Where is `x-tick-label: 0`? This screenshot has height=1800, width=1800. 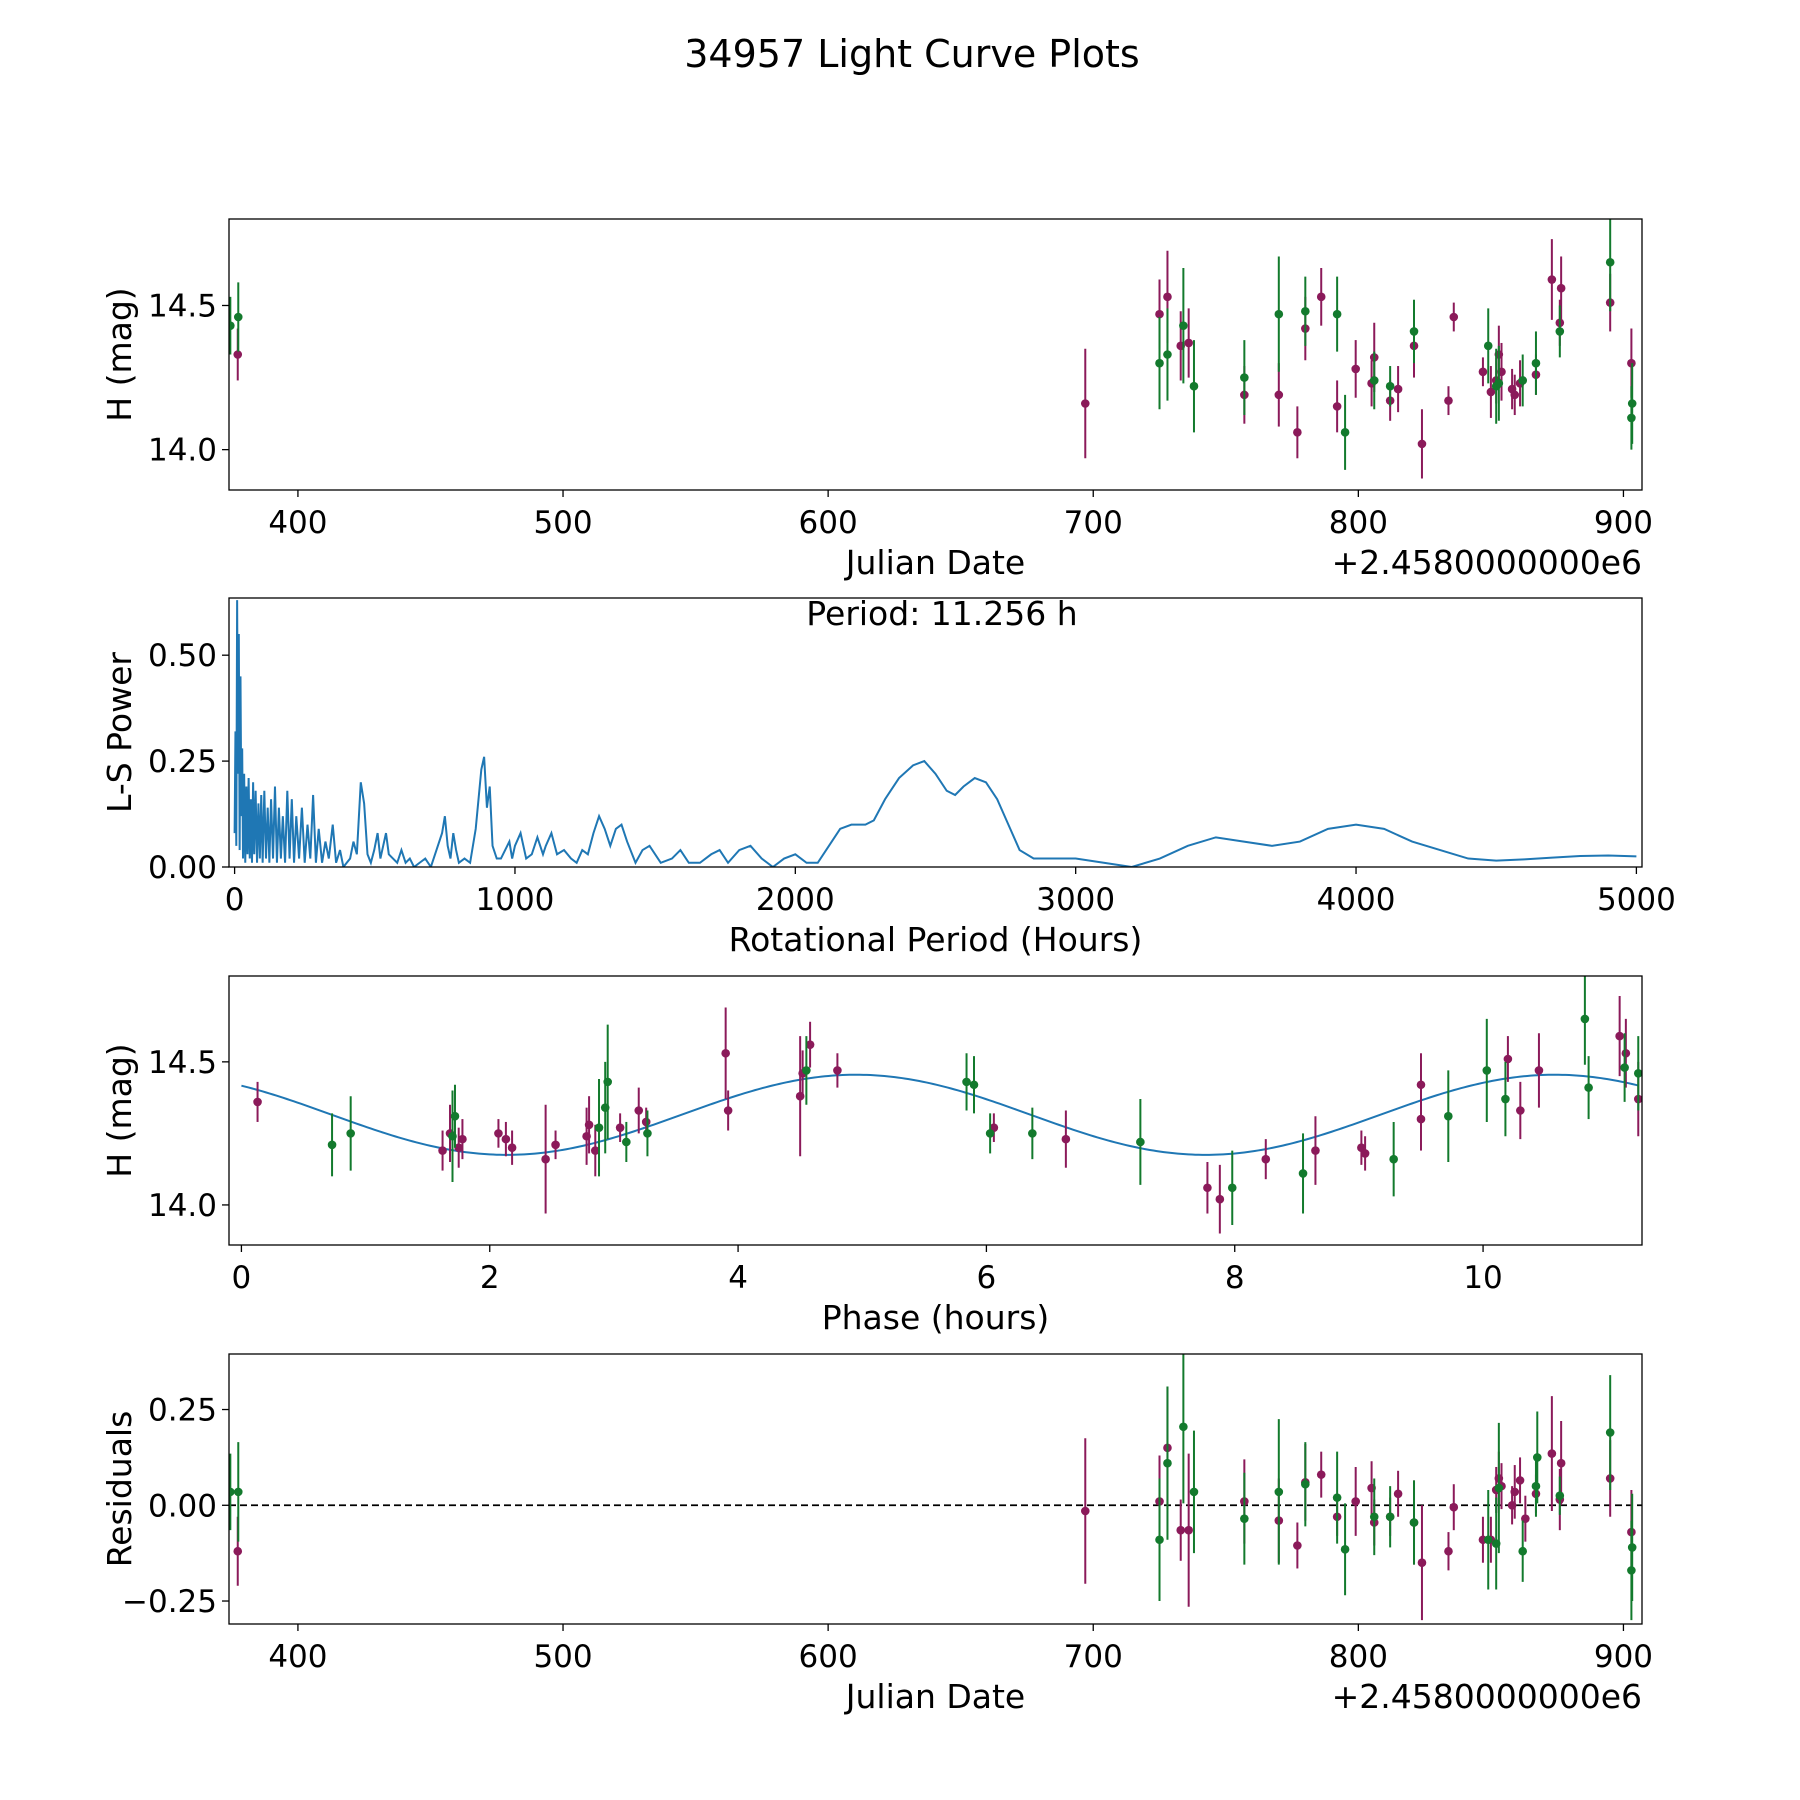 x-tick-label: 0 is located at coordinates (235, 900).